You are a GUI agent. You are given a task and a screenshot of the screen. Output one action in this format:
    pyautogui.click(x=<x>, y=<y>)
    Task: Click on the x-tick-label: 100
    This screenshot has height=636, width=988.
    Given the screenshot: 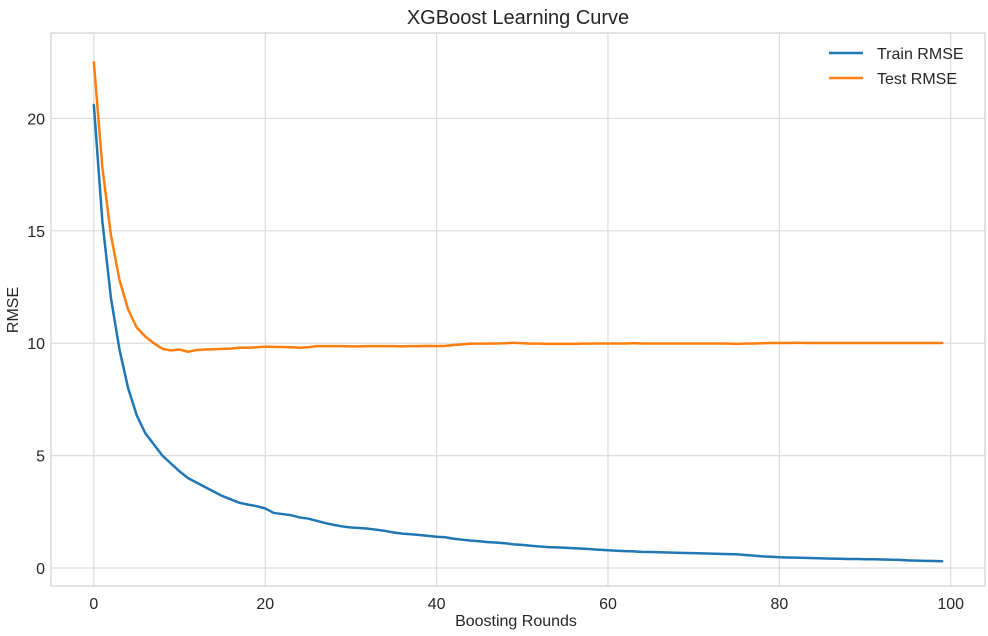 What is the action you would take?
    pyautogui.click(x=950, y=604)
    